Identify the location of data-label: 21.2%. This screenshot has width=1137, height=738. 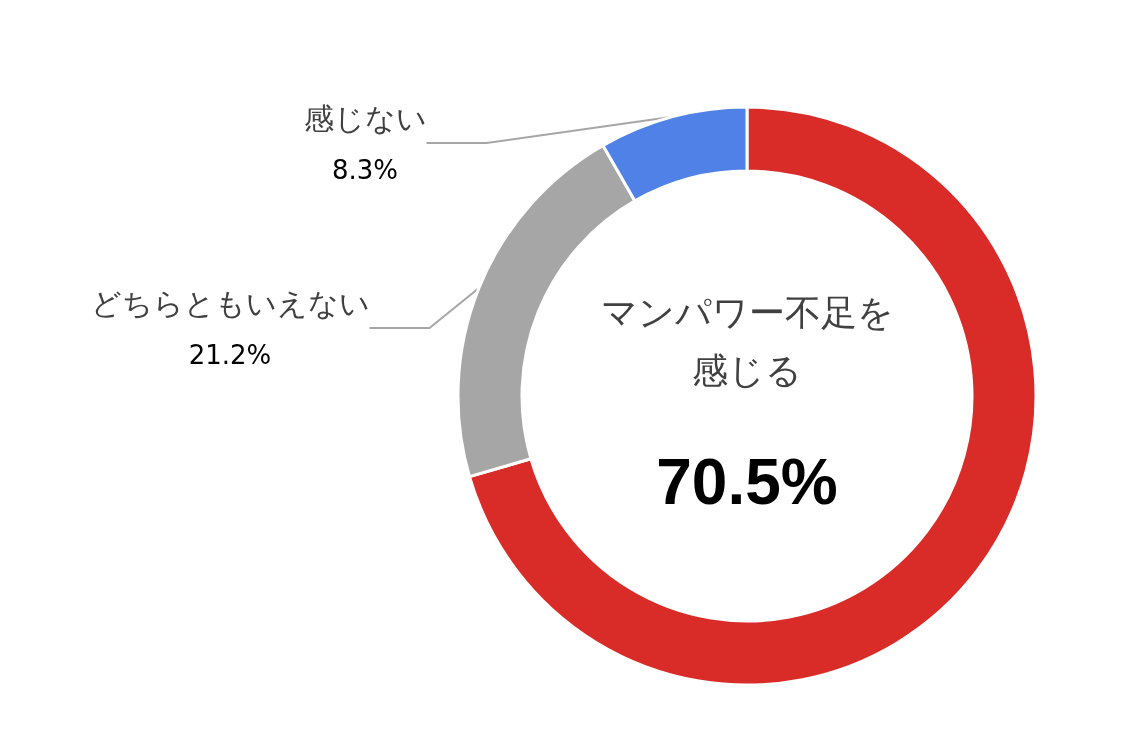
(230, 355).